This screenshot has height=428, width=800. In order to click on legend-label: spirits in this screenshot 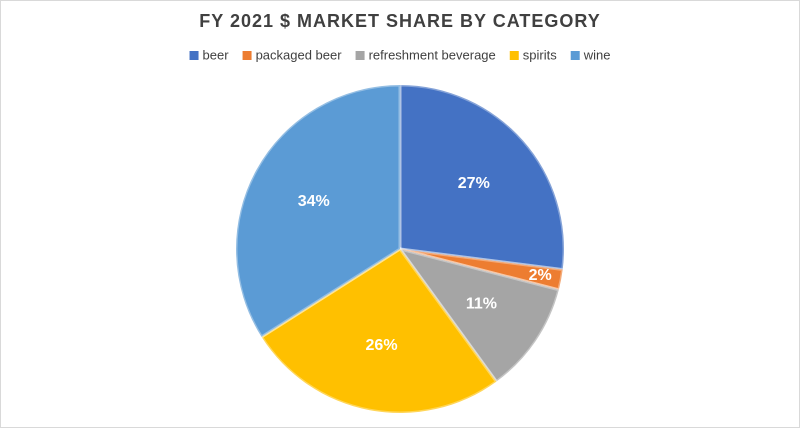, I will do `click(540, 54)`.